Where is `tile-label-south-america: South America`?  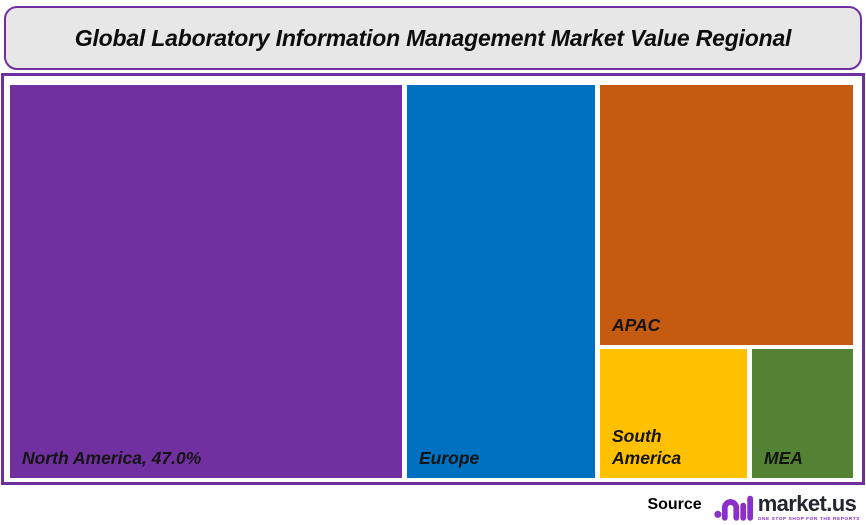 tile-label-south-america: South America is located at coordinates (647, 447).